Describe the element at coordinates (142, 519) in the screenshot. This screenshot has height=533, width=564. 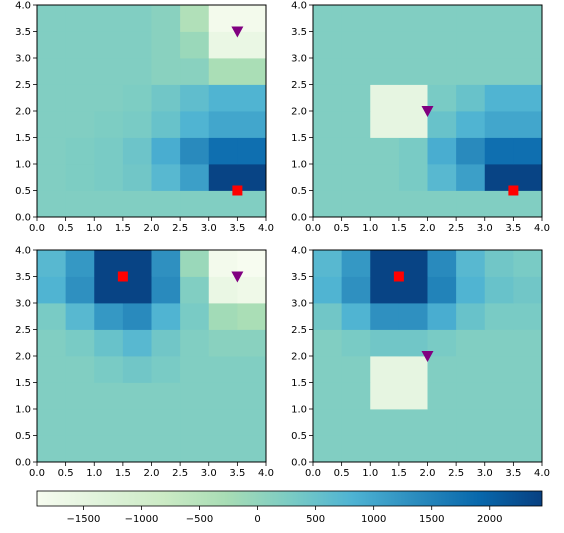
I see `colorbar-tick-label: −1000` at that location.